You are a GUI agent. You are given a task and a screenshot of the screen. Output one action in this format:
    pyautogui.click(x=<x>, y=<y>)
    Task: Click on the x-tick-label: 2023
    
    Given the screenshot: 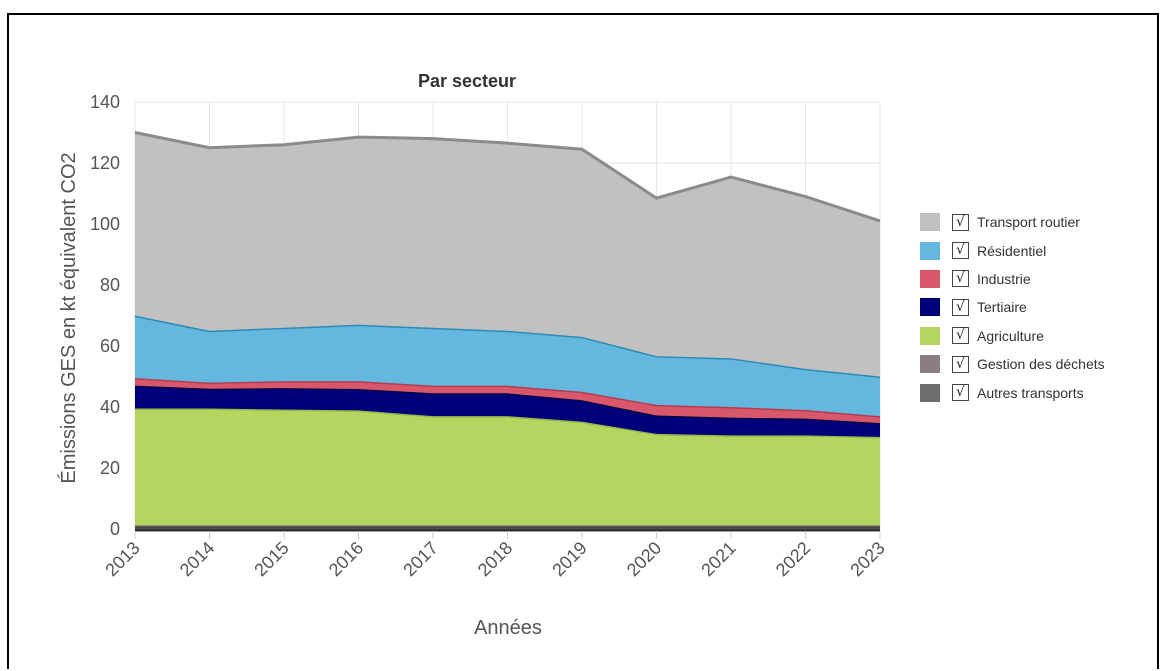 What is the action you would take?
    pyautogui.click(x=867, y=559)
    